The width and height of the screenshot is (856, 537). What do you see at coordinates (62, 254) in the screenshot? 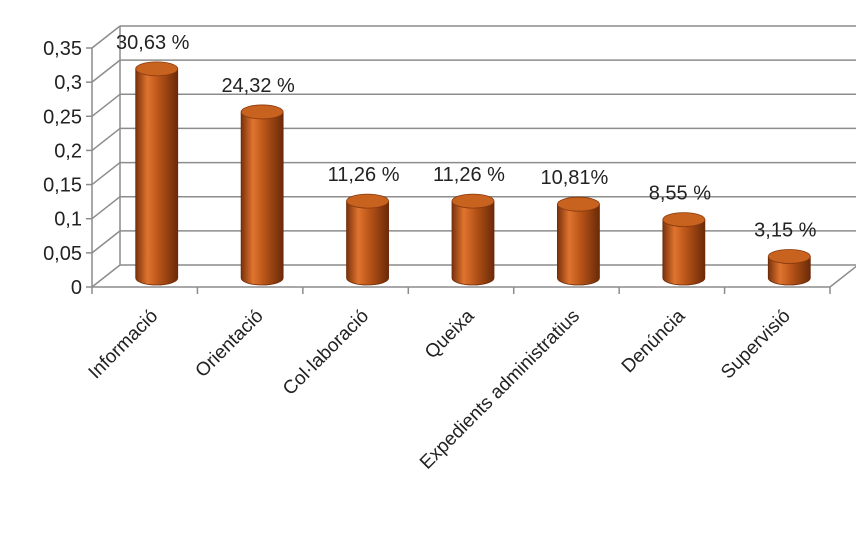
I see `y-tick-label: 0,05` at bounding box center [62, 254].